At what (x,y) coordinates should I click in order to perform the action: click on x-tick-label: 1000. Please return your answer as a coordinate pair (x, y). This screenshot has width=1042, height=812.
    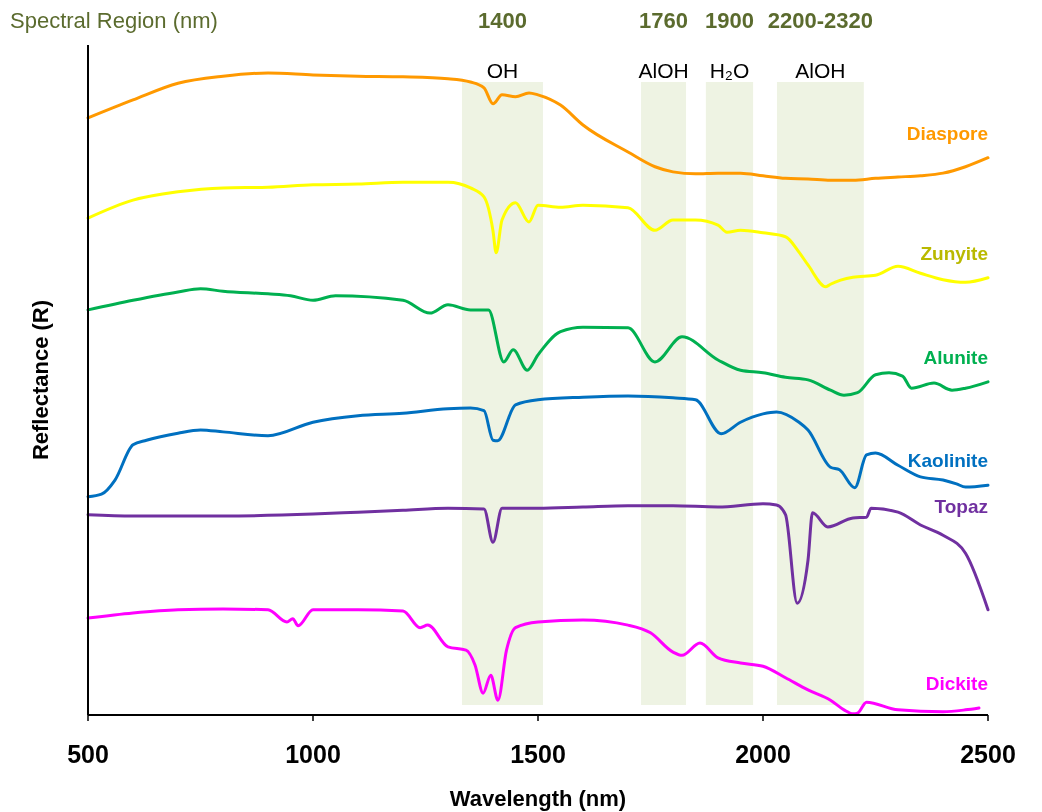
    Looking at the image, I should click on (313, 754).